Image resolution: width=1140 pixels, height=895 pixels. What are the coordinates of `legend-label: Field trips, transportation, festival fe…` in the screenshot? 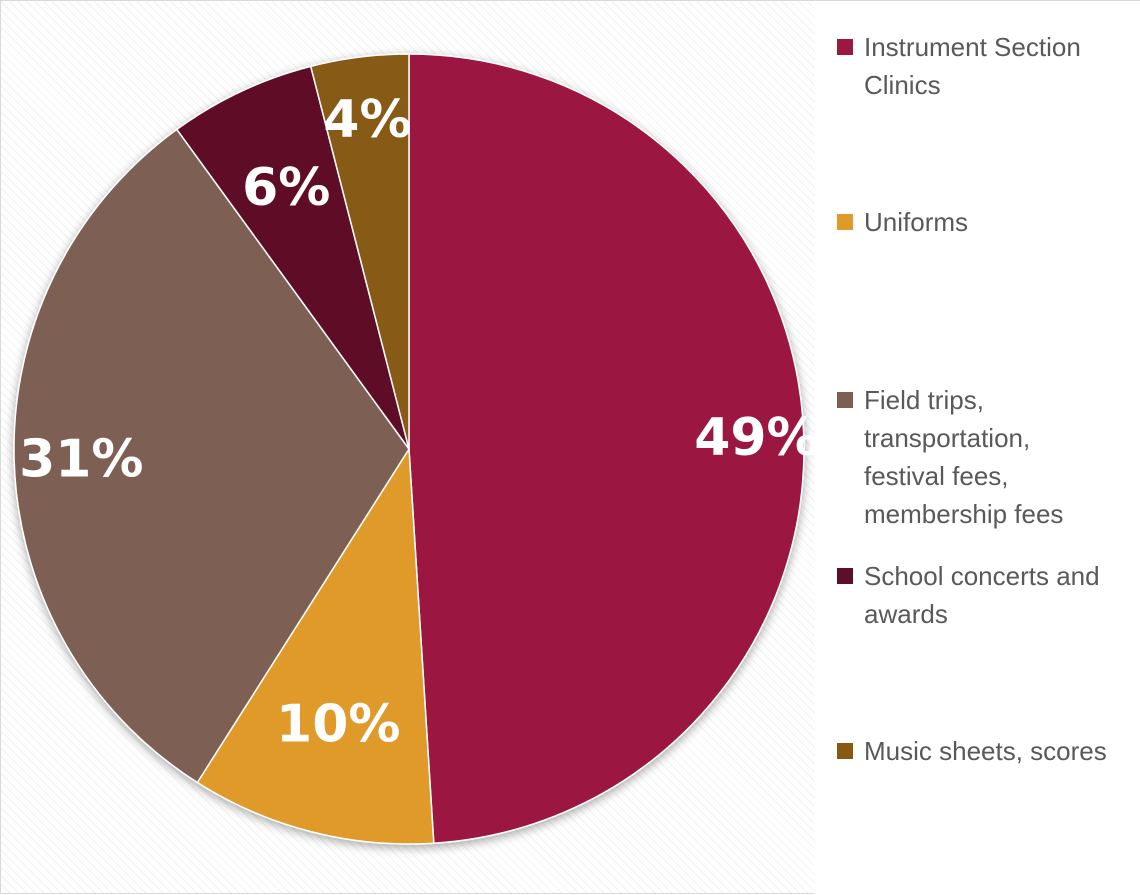 It's located at (964, 457).